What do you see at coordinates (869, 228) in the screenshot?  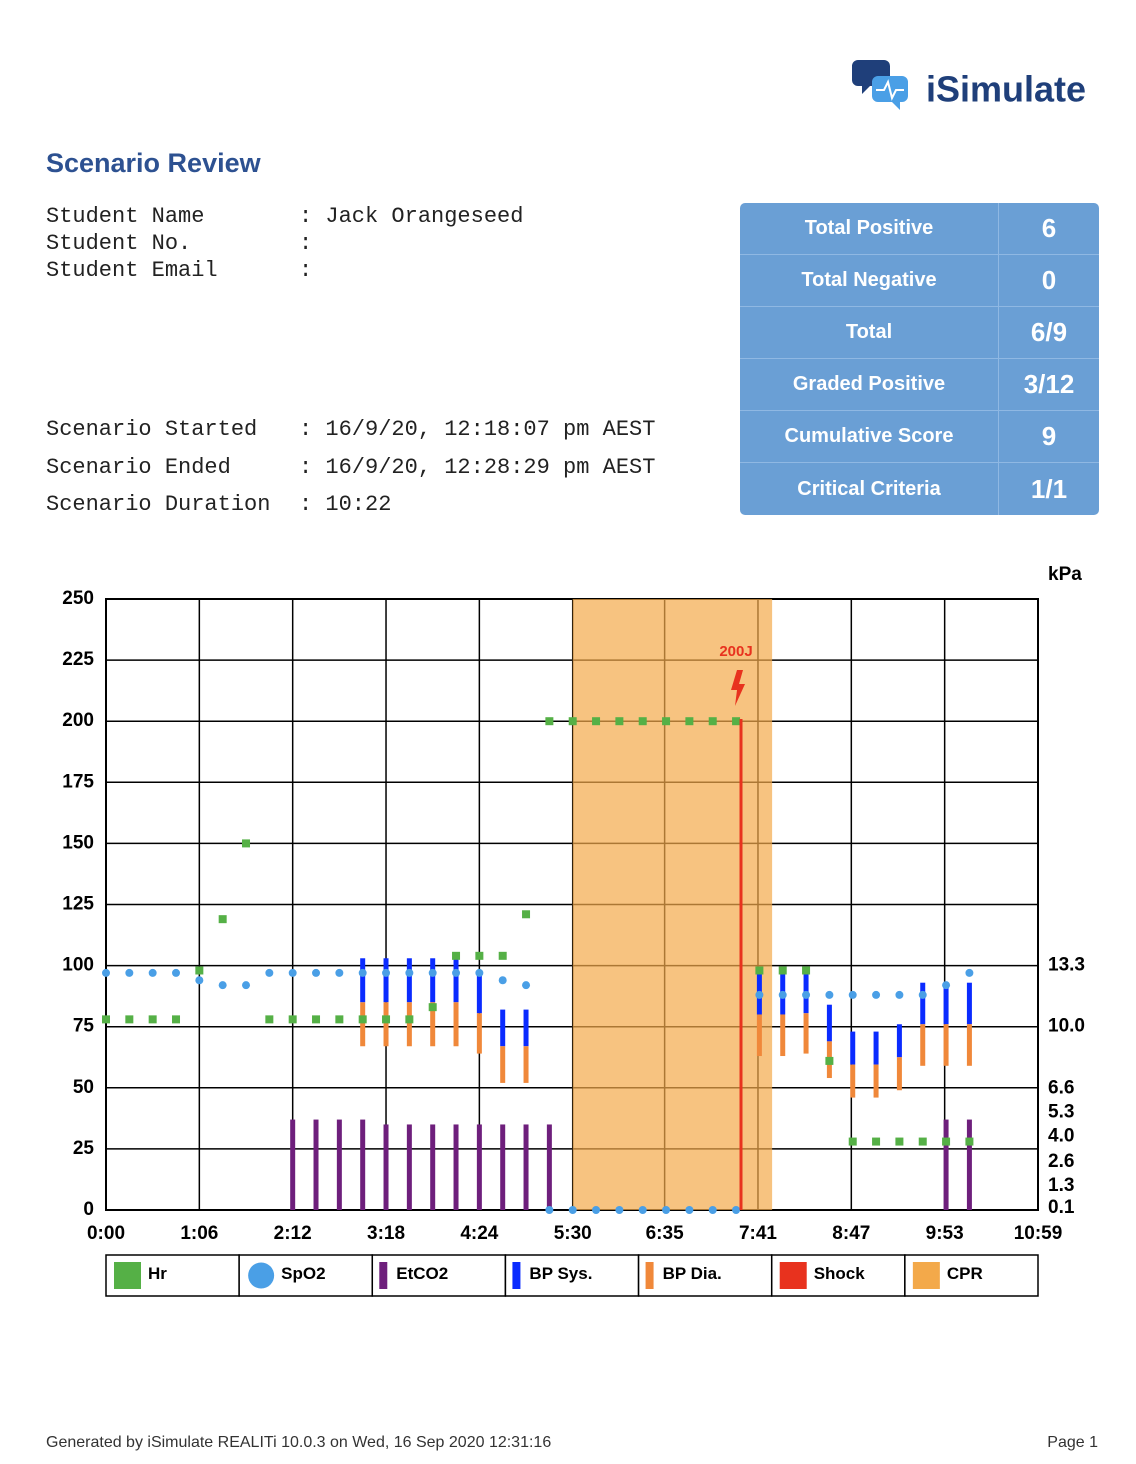 I see `score-label: Total Positive` at bounding box center [869, 228].